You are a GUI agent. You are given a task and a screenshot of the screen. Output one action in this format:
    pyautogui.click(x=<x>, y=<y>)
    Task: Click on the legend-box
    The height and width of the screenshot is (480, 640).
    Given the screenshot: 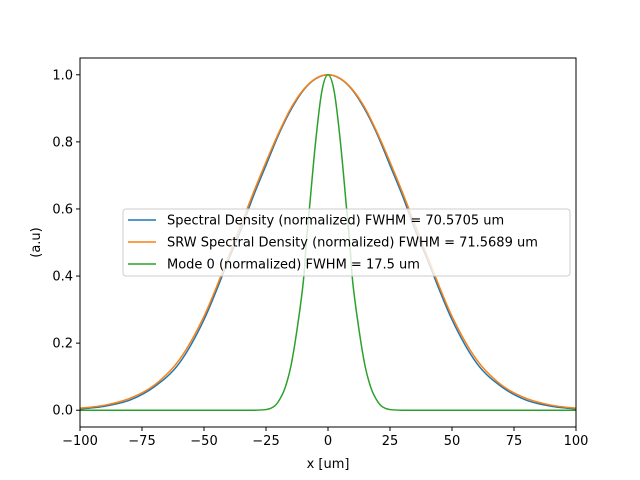 What is the action you would take?
    pyautogui.click(x=346, y=242)
    